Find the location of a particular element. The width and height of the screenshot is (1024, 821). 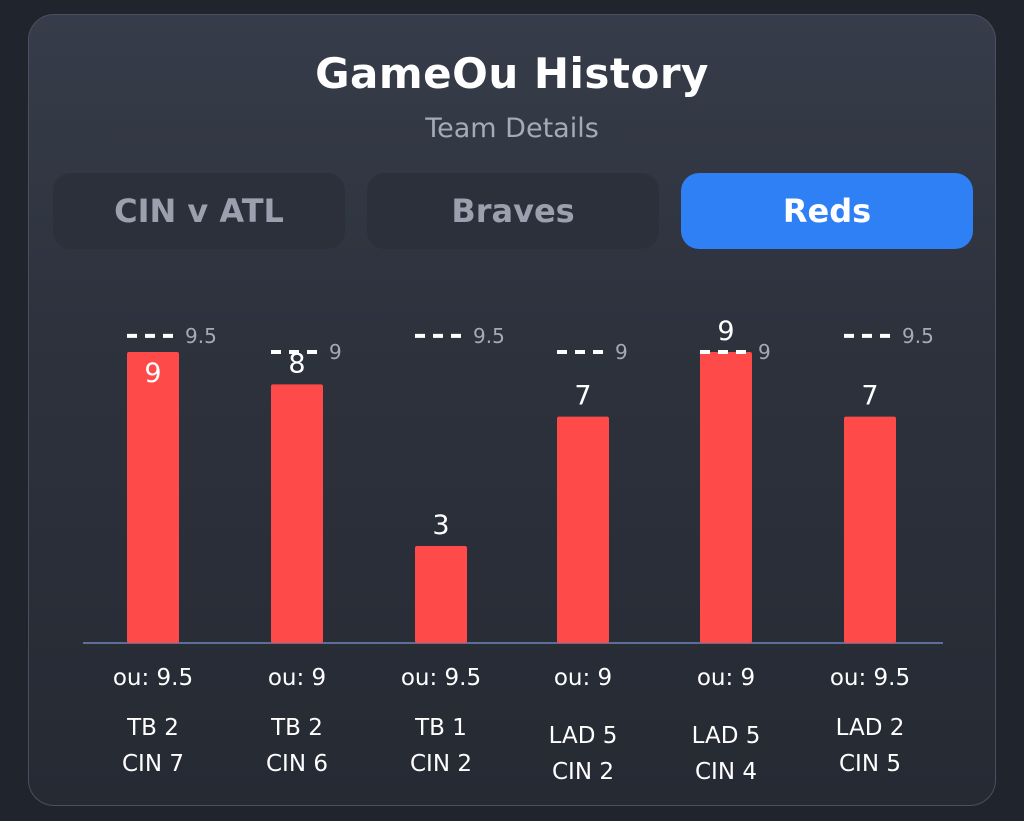

tab-braves-label: Braves is located at coordinates (513, 211).